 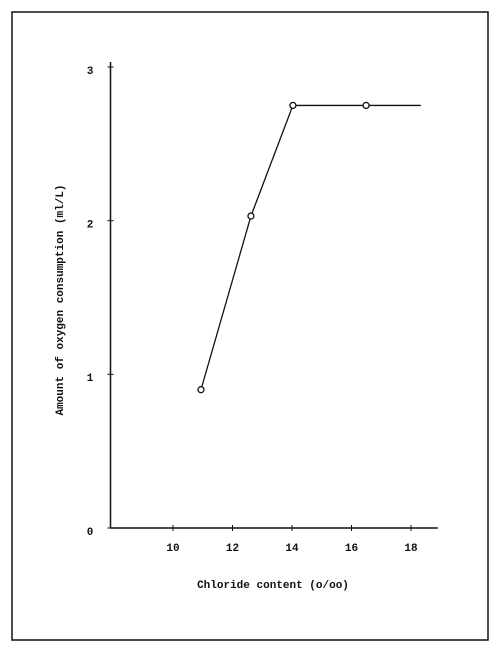 What do you see at coordinates (90, 226) in the screenshot?
I see `y-tick-label: 2` at bounding box center [90, 226].